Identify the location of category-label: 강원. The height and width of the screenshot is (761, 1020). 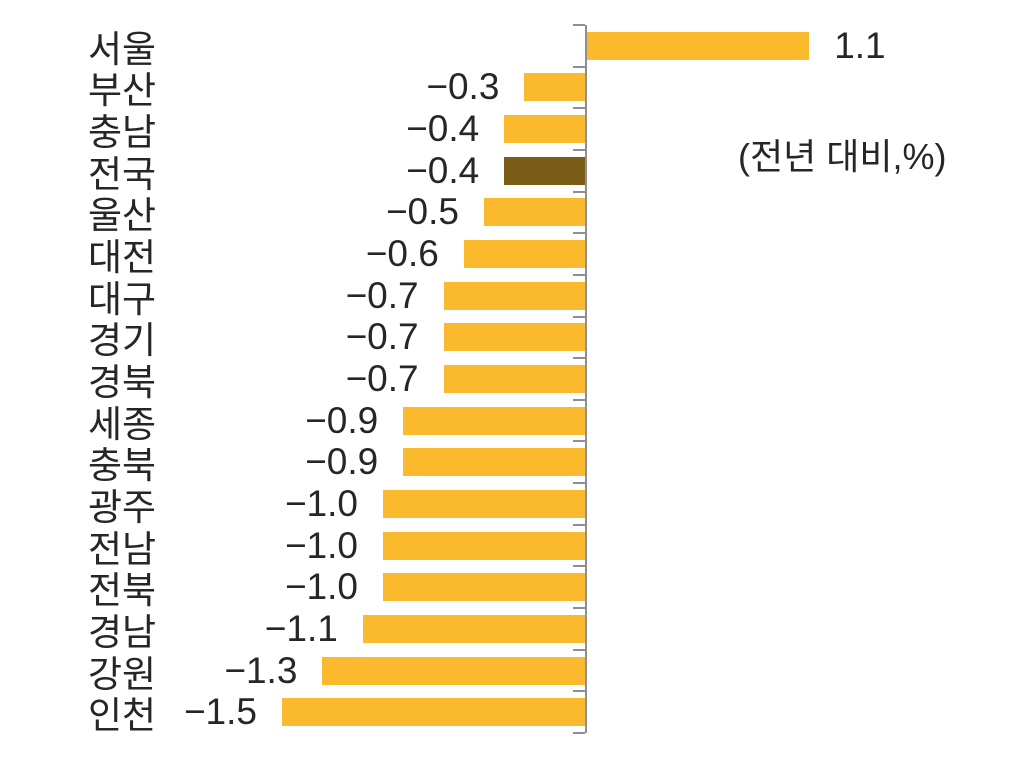
(122, 674).